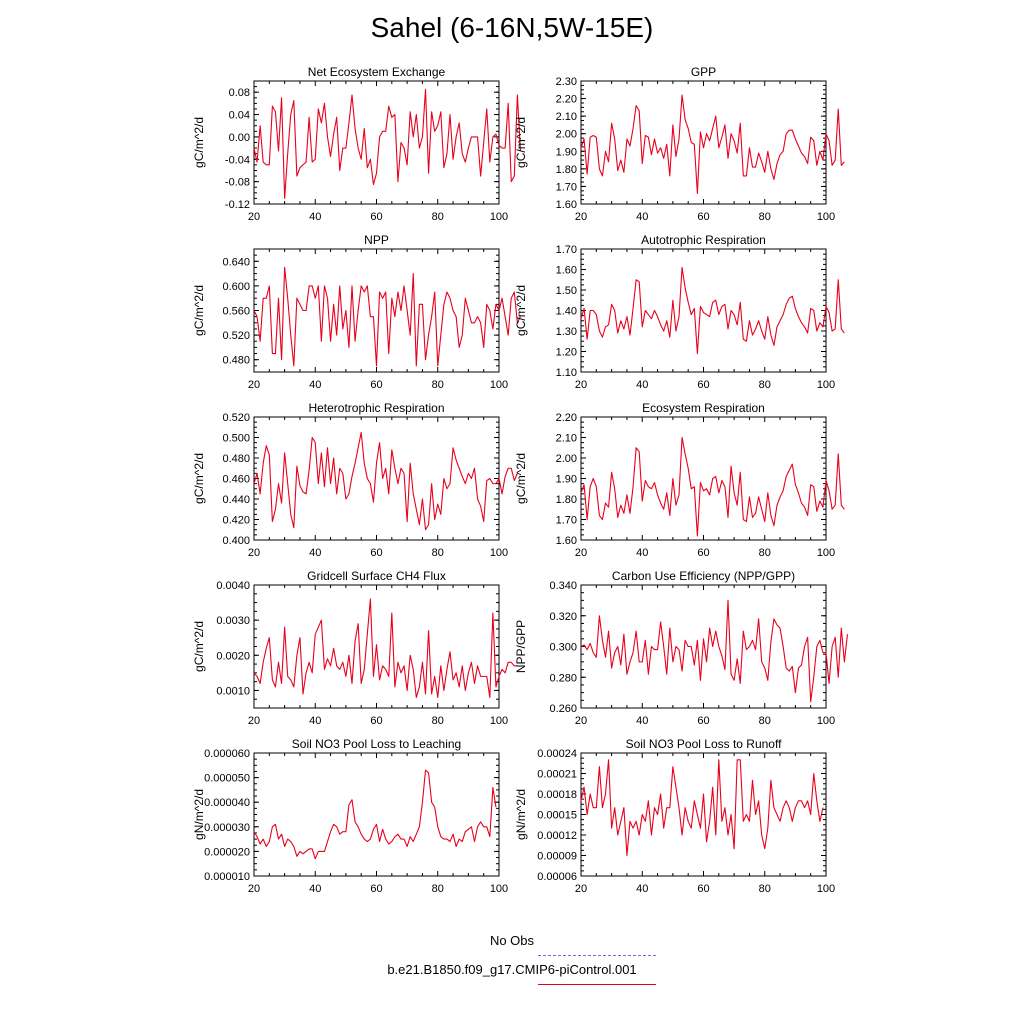  I want to click on panel-9-xtick-label: 60, so click(376, 889).